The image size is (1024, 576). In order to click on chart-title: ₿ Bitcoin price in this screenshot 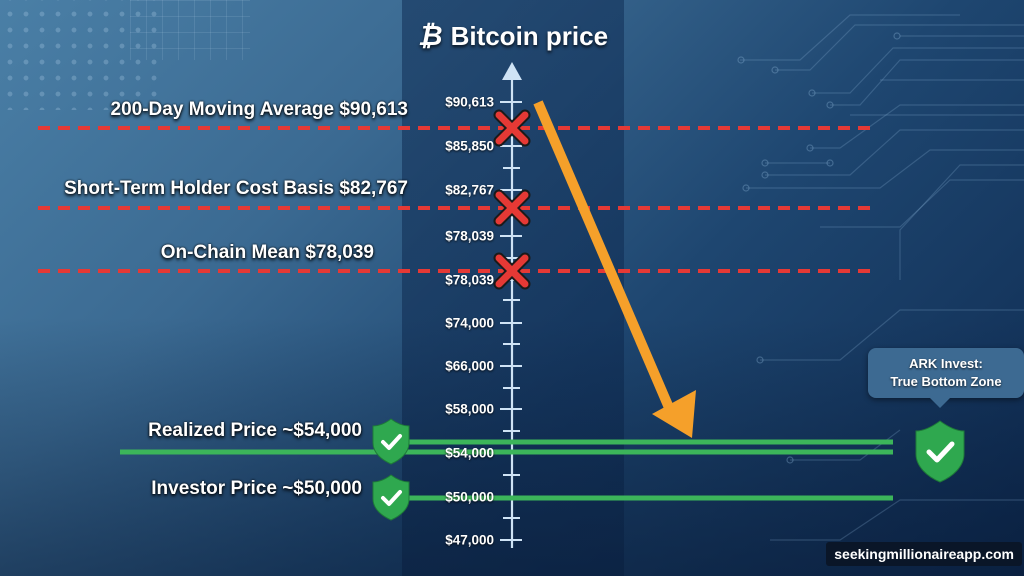, I will do `click(513, 36)`.